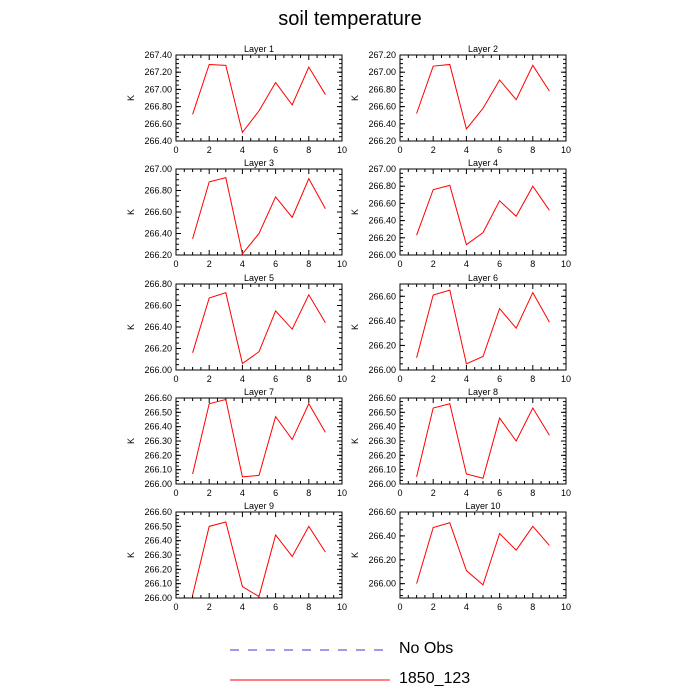 The height and width of the screenshot is (700, 700). What do you see at coordinates (131, 327) in the screenshot?
I see `panel-5-ylabel: K` at bounding box center [131, 327].